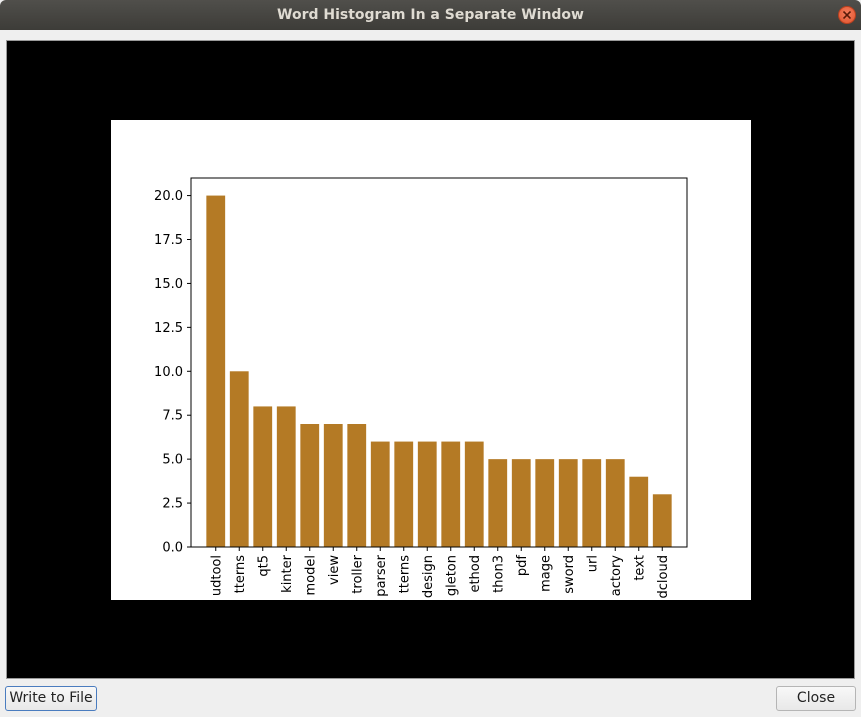 This screenshot has height=717, width=861. Describe the element at coordinates (172, 416) in the screenshot. I see `y-tick-label: 7.5` at that location.